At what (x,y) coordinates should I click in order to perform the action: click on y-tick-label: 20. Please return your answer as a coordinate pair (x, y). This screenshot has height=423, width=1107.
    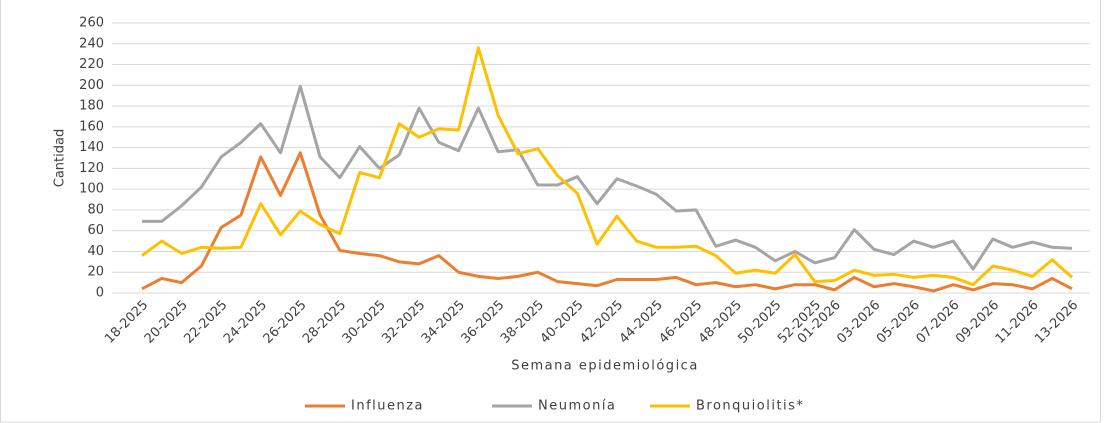
    Looking at the image, I should click on (95, 272).